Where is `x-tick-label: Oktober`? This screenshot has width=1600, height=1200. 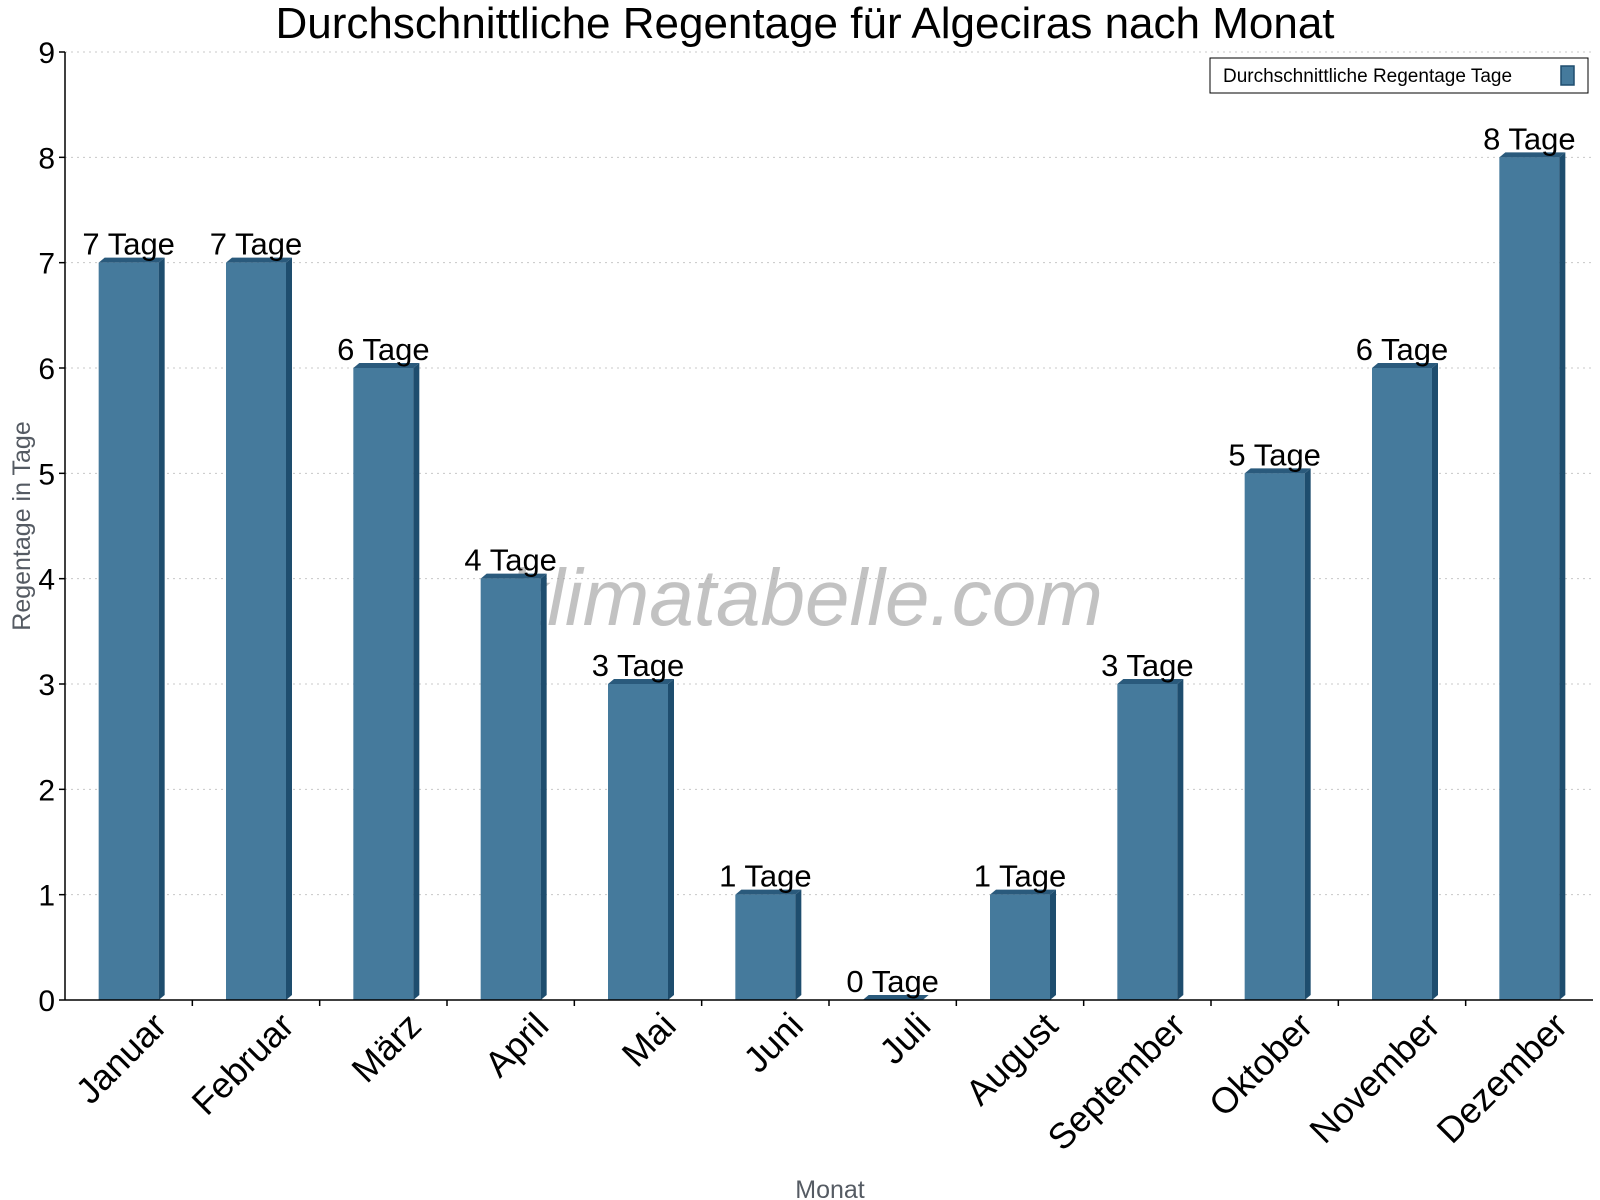
x-tick-label: Oktober is located at coordinates (1261, 1065).